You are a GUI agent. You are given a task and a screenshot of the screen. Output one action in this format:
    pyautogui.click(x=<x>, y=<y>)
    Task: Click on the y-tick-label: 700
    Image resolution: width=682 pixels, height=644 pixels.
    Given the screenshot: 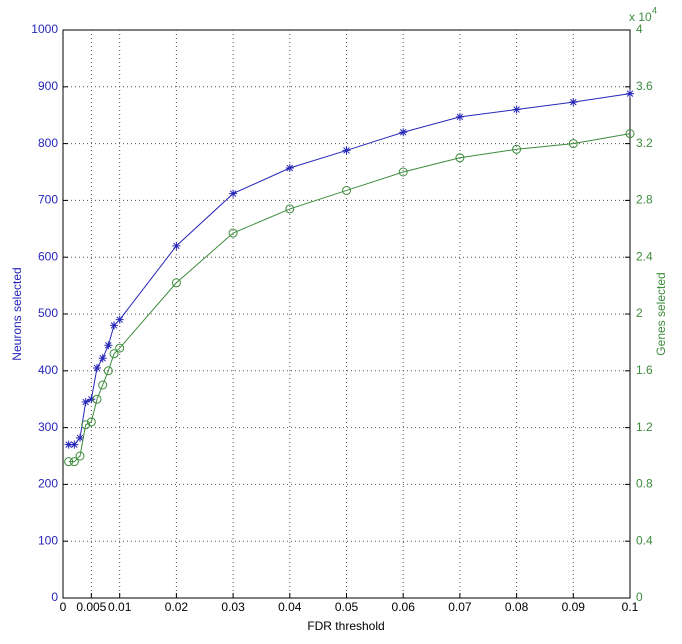 What is the action you would take?
    pyautogui.click(x=48, y=200)
    